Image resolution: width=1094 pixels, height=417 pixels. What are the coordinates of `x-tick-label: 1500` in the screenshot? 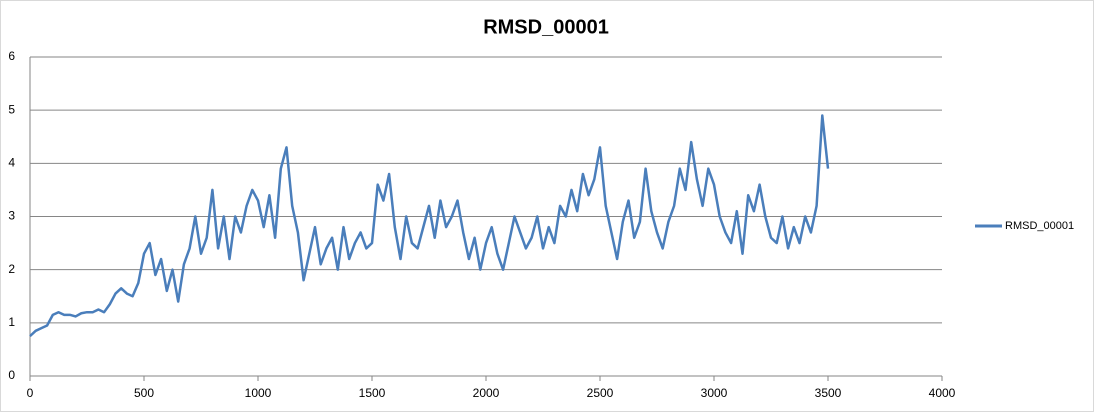 It's located at (372, 393).